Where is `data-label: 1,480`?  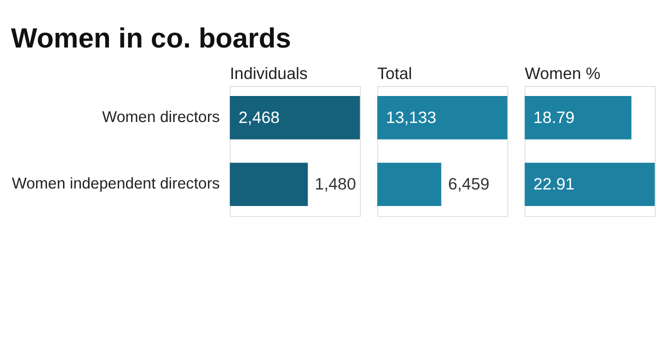 data-label: 1,480 is located at coordinates (335, 185).